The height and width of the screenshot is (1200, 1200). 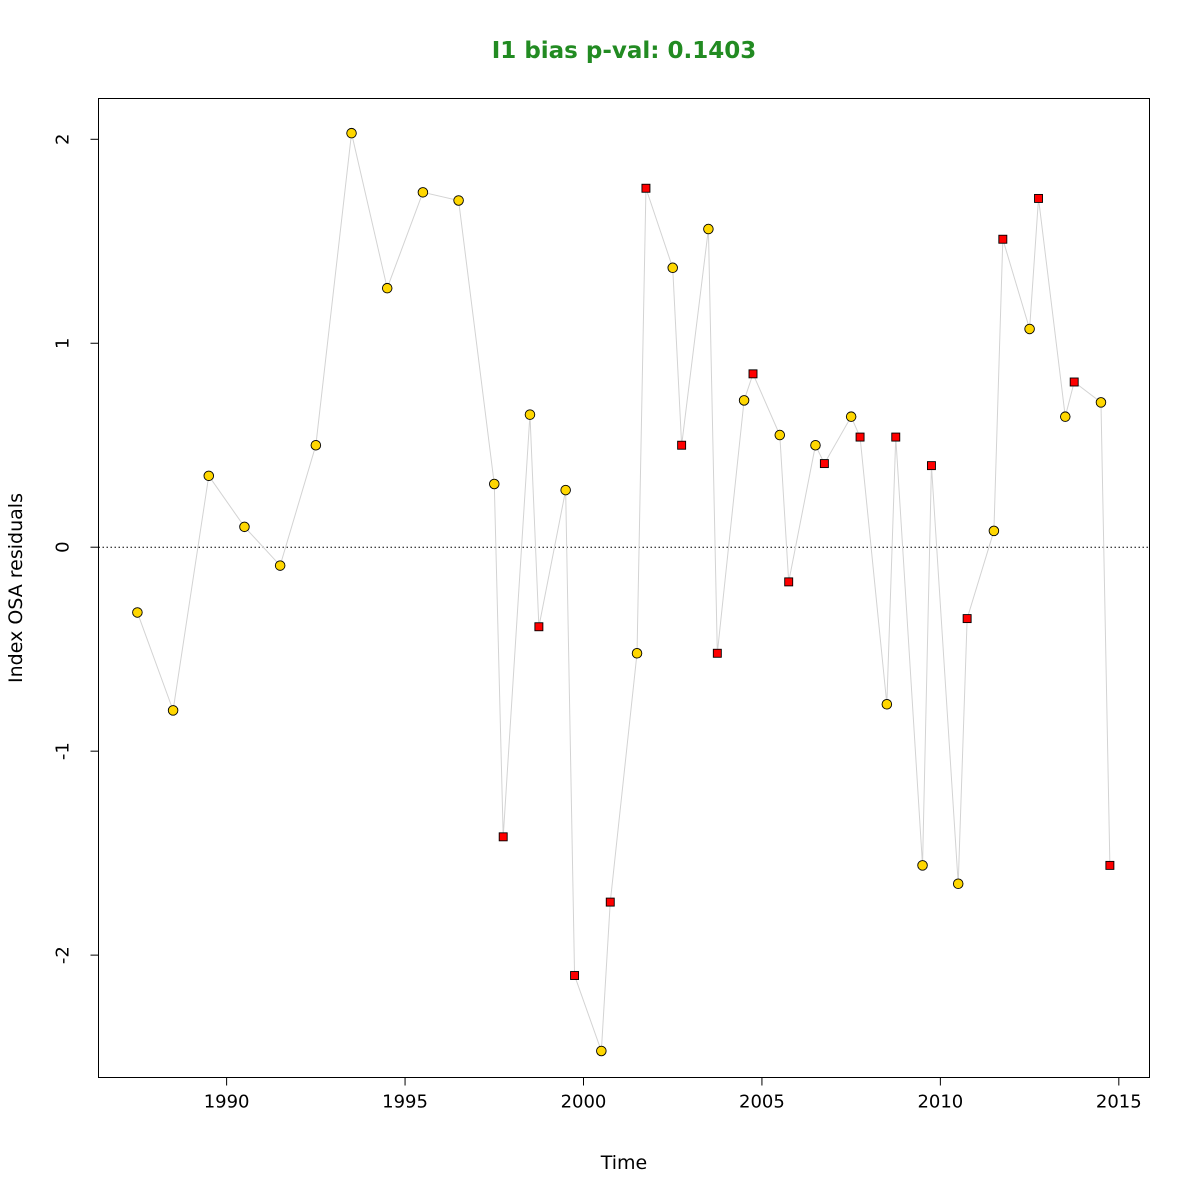 I want to click on x-tick-label: 1990, so click(x=227, y=1102).